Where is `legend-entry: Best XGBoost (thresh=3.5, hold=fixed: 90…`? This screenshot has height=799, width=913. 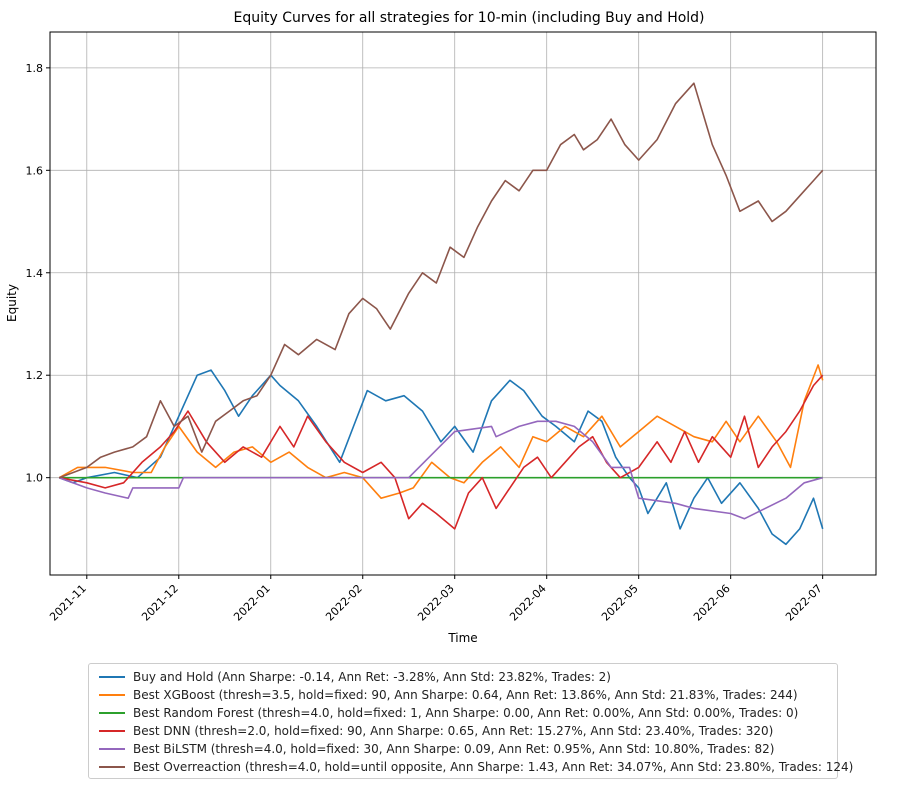
legend-entry: Best XGBoost (thresh=3.5, hold=fixed: 90… is located at coordinates (463, 695).